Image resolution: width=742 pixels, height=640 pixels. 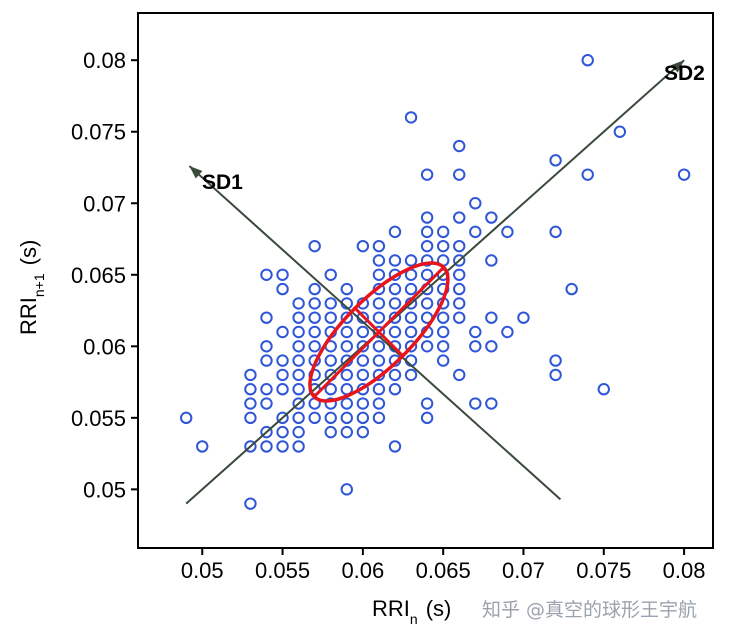 I want to click on y-tick-label: 0.055, so click(x=98, y=418).